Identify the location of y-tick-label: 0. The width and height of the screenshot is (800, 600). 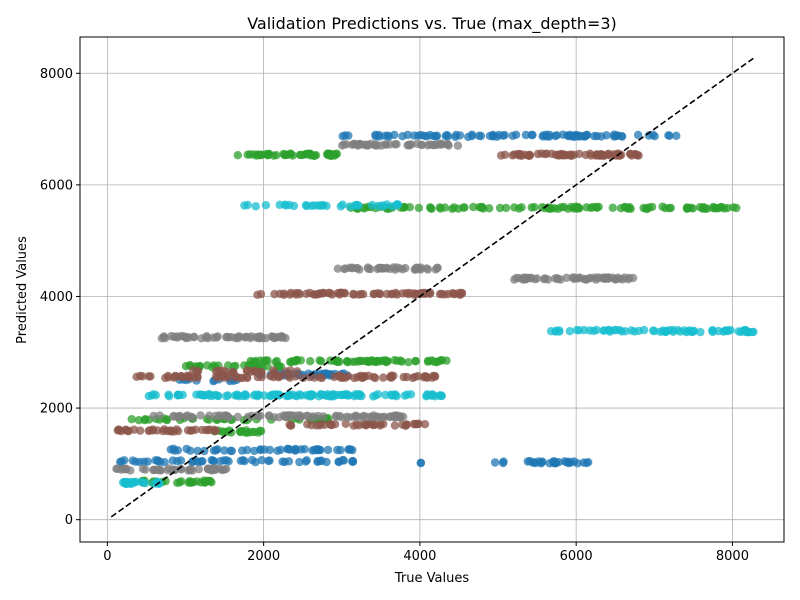
(69, 520).